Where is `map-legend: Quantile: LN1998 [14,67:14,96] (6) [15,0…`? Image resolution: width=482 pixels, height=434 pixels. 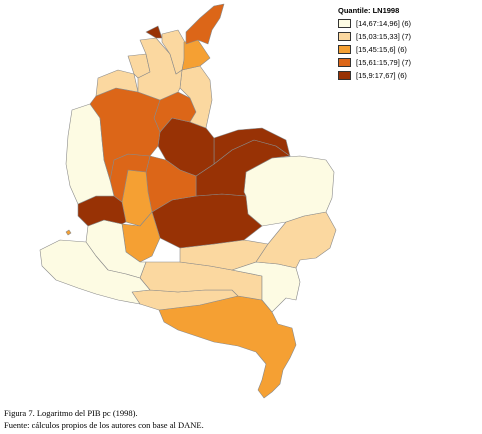 map-legend: Quantile: LN1998 [14,67:14,96] (6) [15,0… is located at coordinates (409, 43).